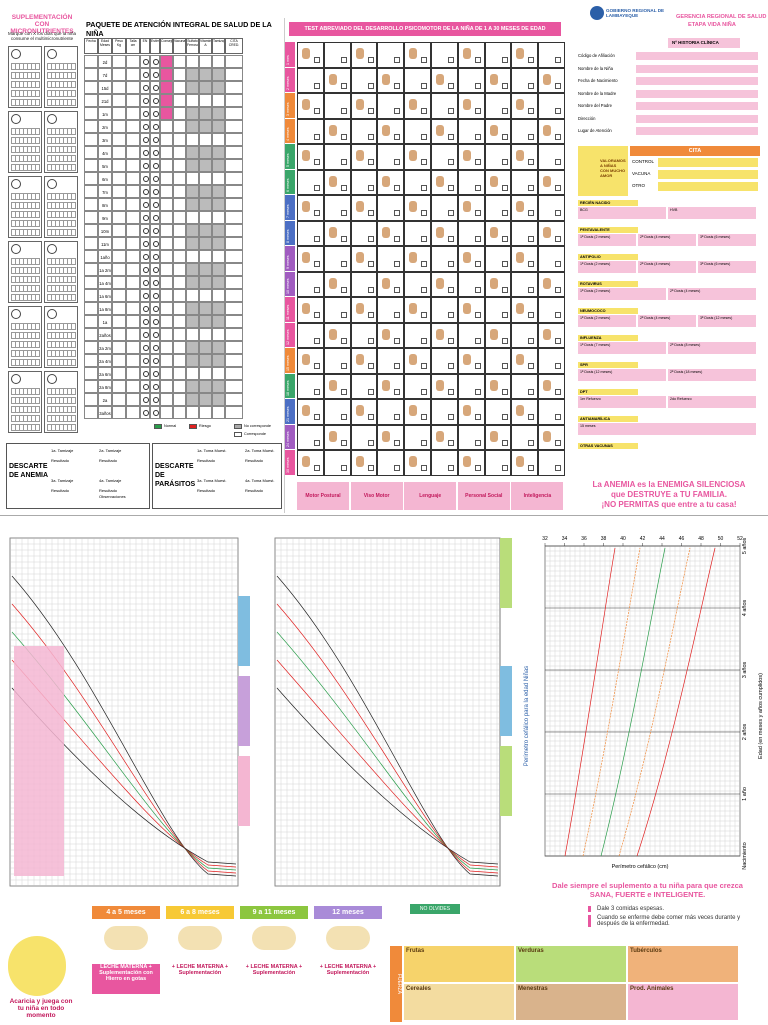  Describe the element at coordinates (105, 230) in the screenshot. I see `age-cell: 10m` at that location.